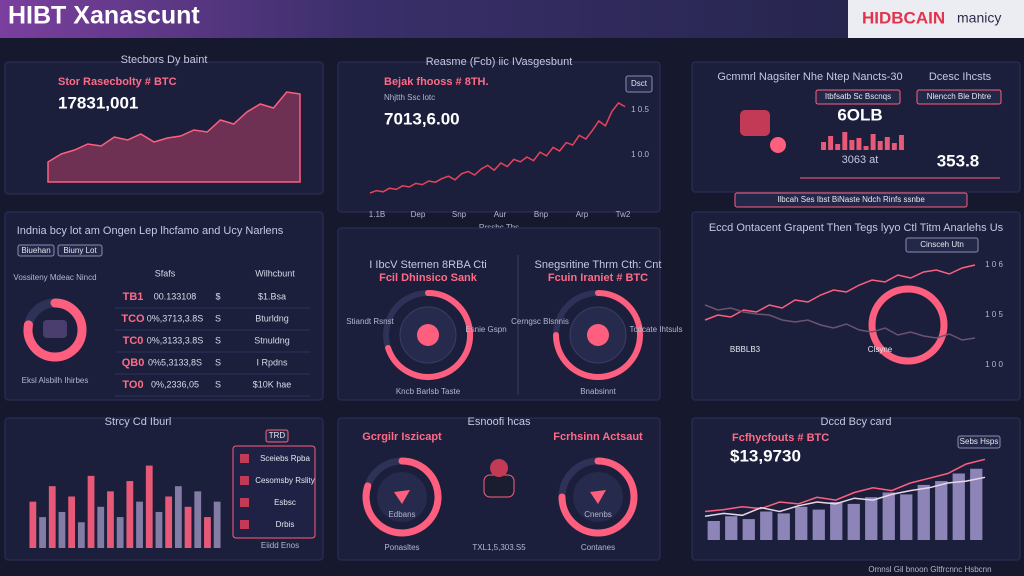 This screenshot has width=1024, height=576. Describe the element at coordinates (285, 524) in the screenshot. I see `legend-label: Drbis` at that location.